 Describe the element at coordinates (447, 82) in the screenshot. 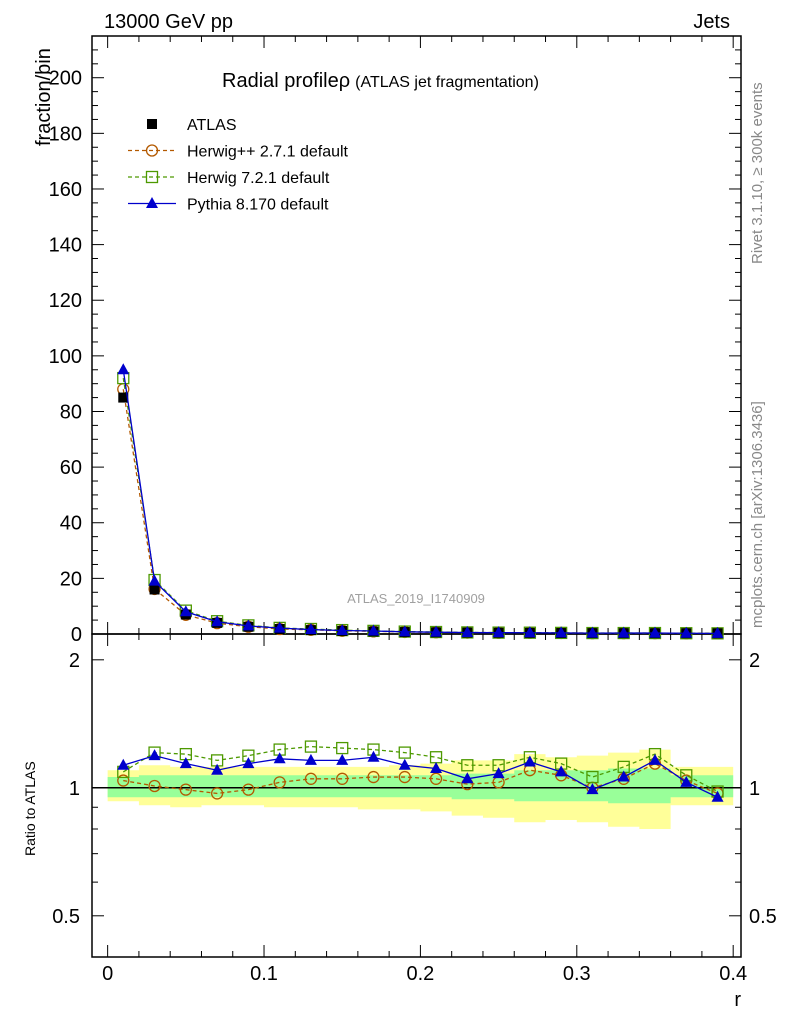

I see `chart-subtitle: (ATLAS jet fragmentation)` at that location.